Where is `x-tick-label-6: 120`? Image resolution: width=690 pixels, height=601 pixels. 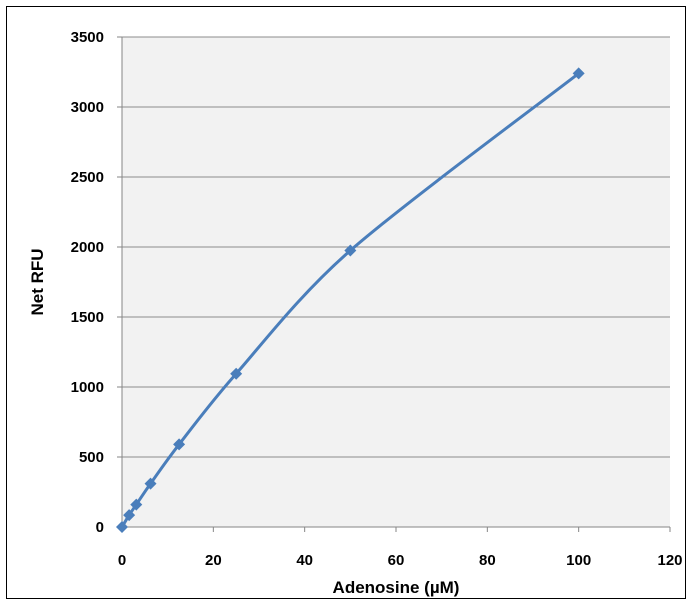 x-tick-label-6: 120 is located at coordinates (669, 560).